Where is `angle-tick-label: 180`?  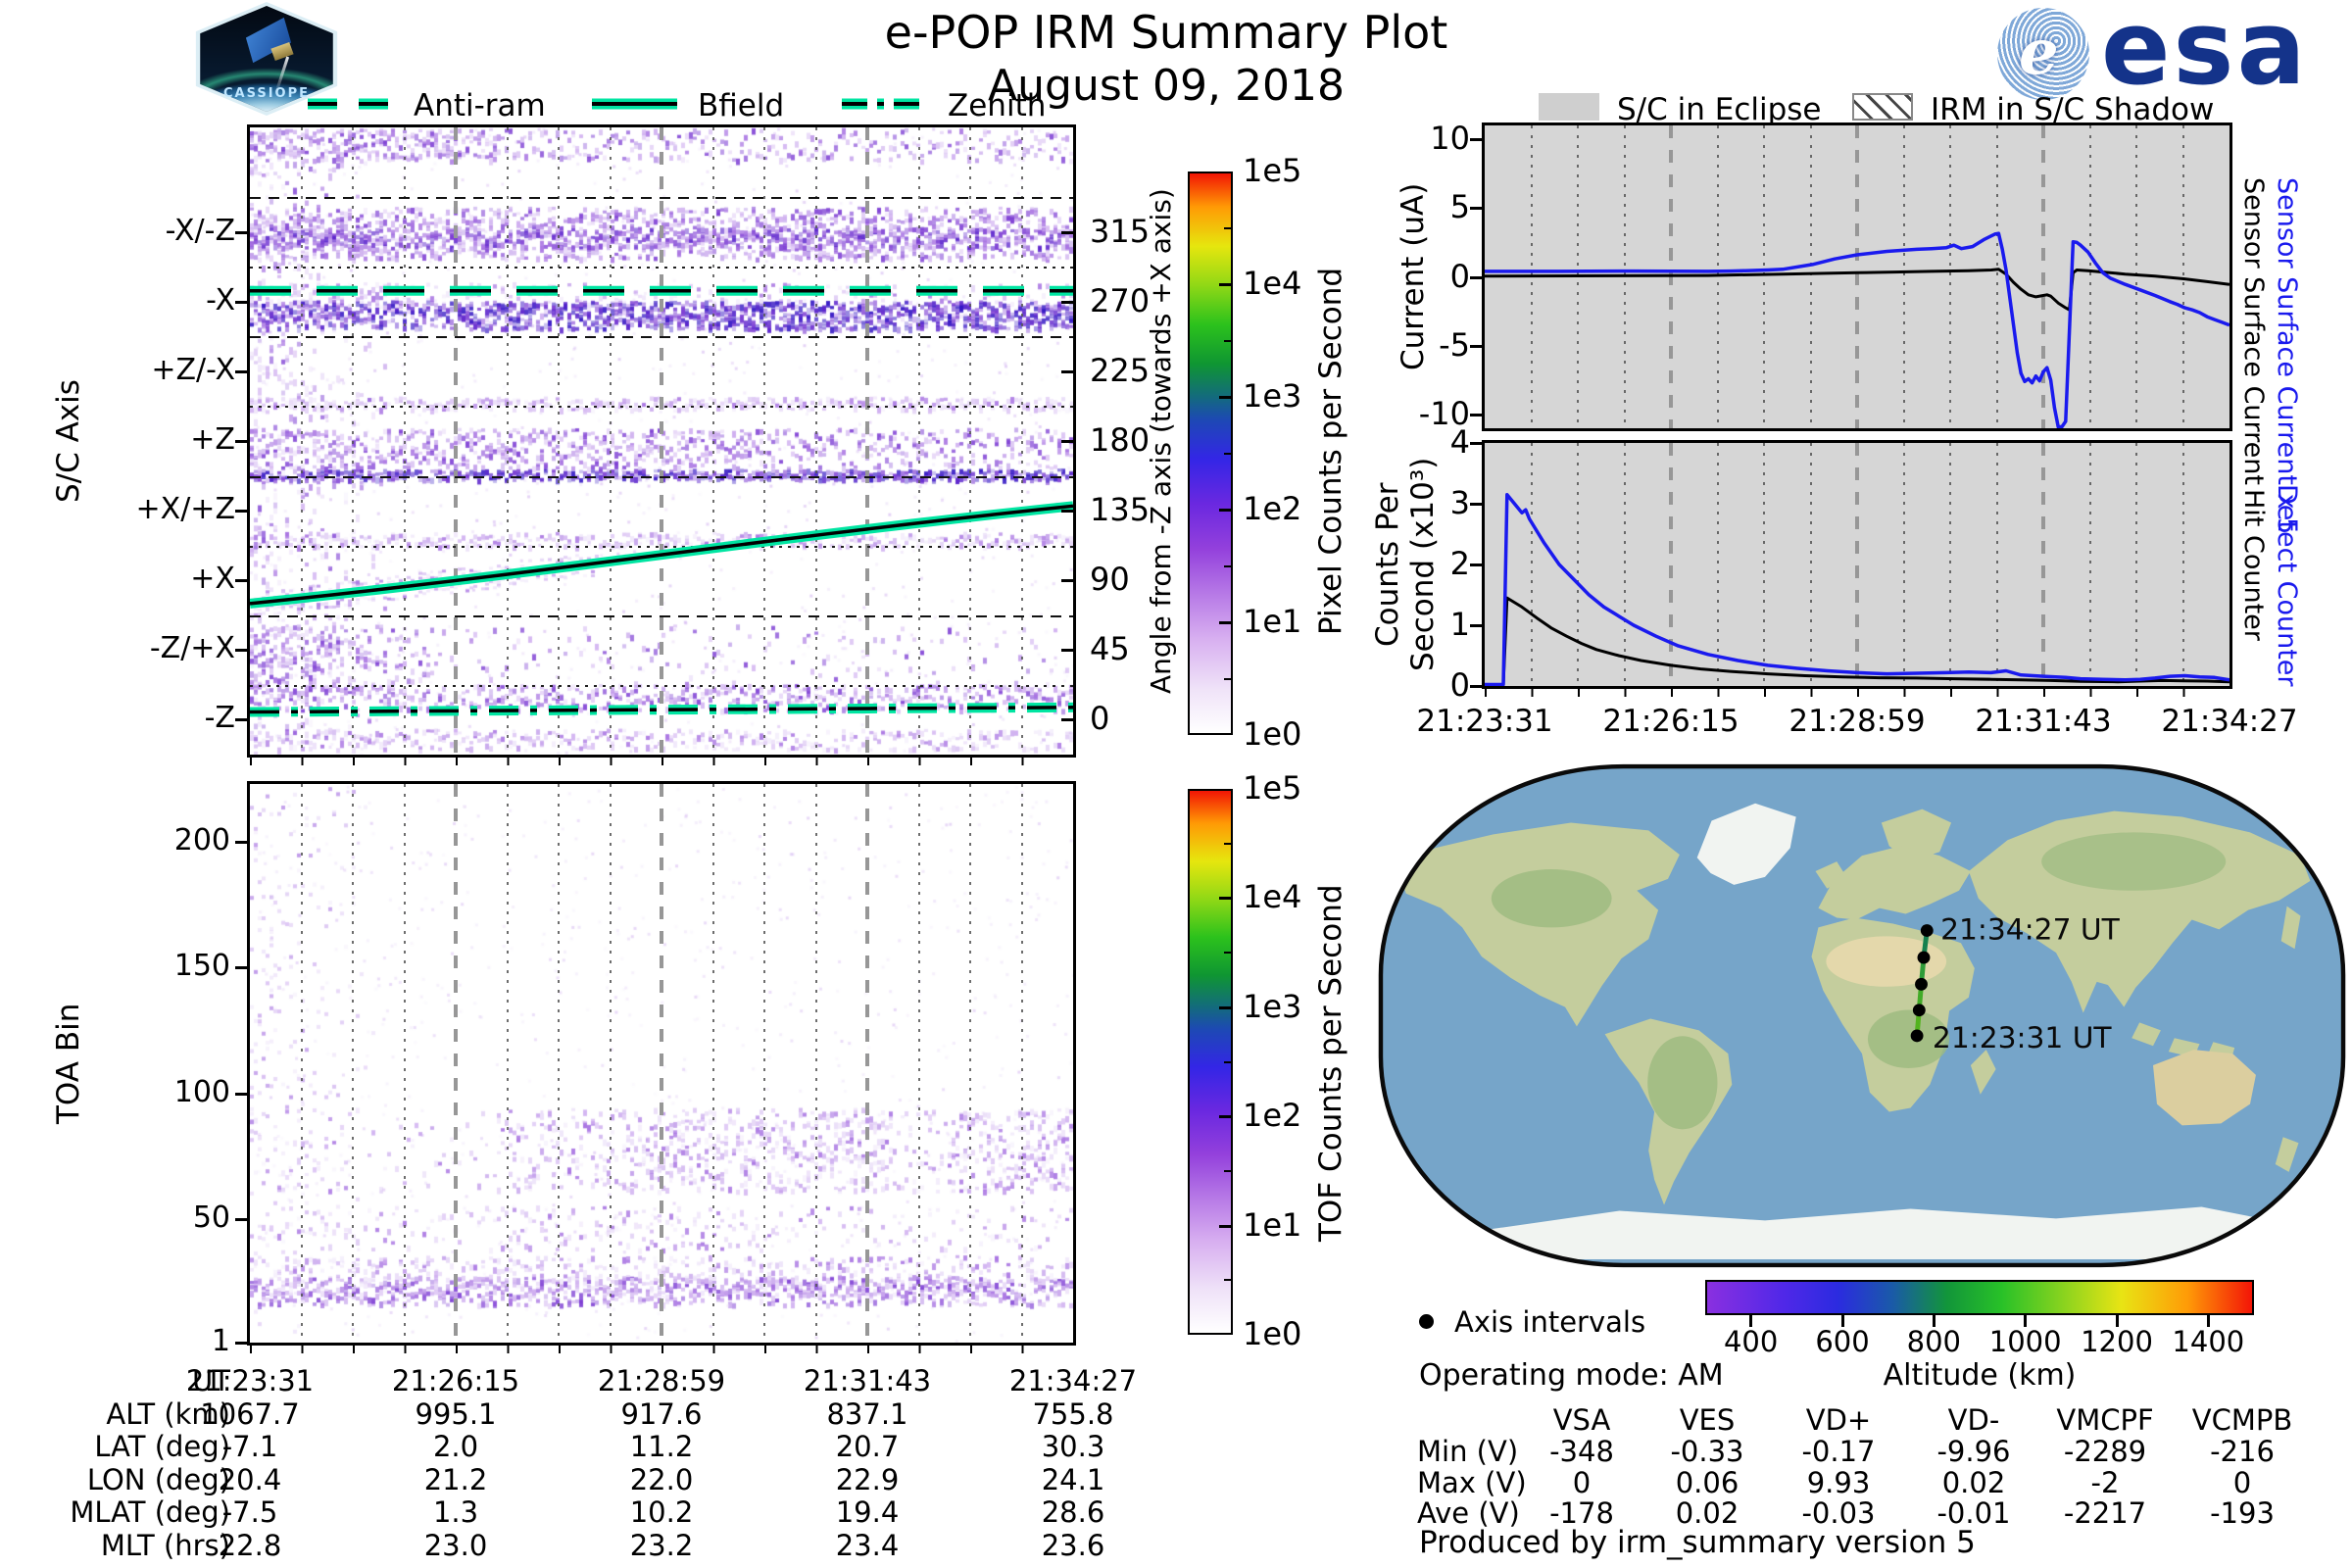 angle-tick-label: 180 is located at coordinates (1120, 440).